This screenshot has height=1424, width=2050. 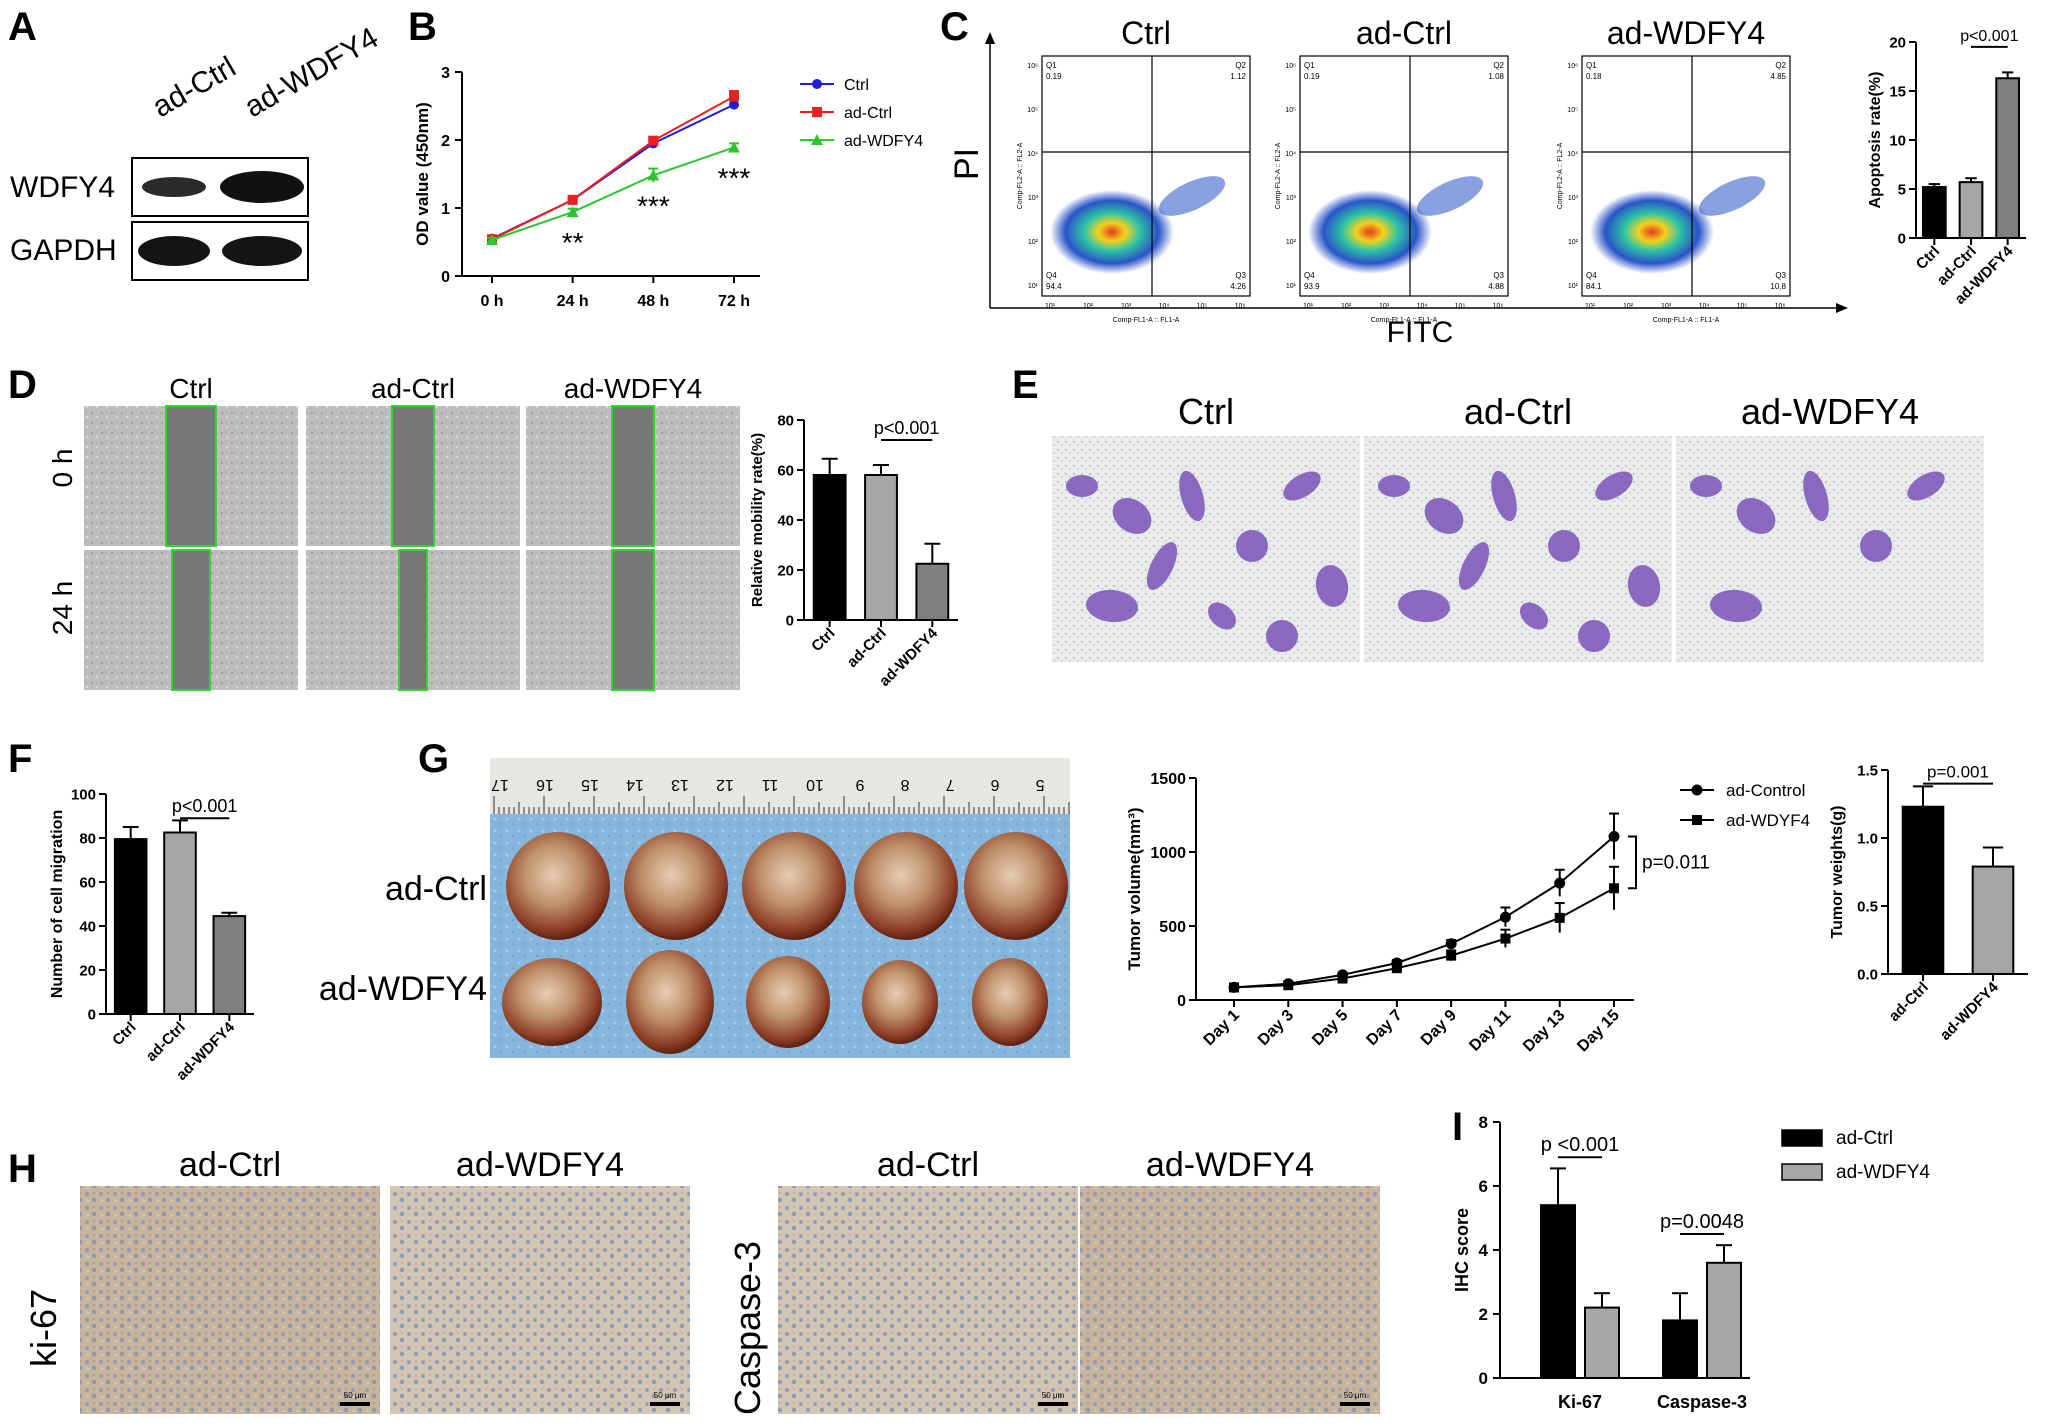 I want to click on quadrant-value: 1.08, so click(x=1496, y=76).